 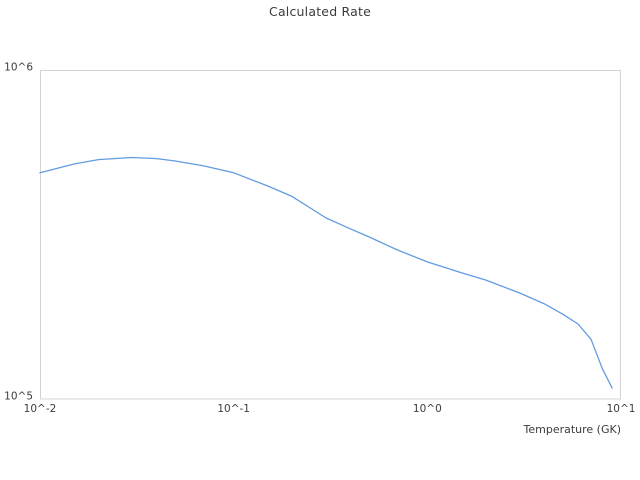 I want to click on y-tick-label: 10^5, so click(x=18, y=396).